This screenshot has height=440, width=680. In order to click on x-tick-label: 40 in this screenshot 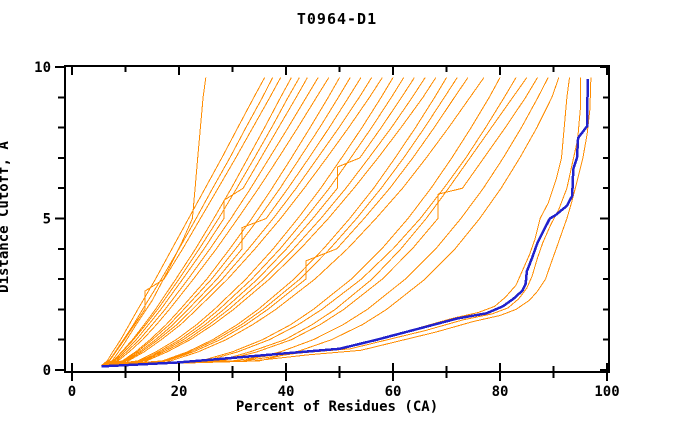, I will do `click(286, 392)`.